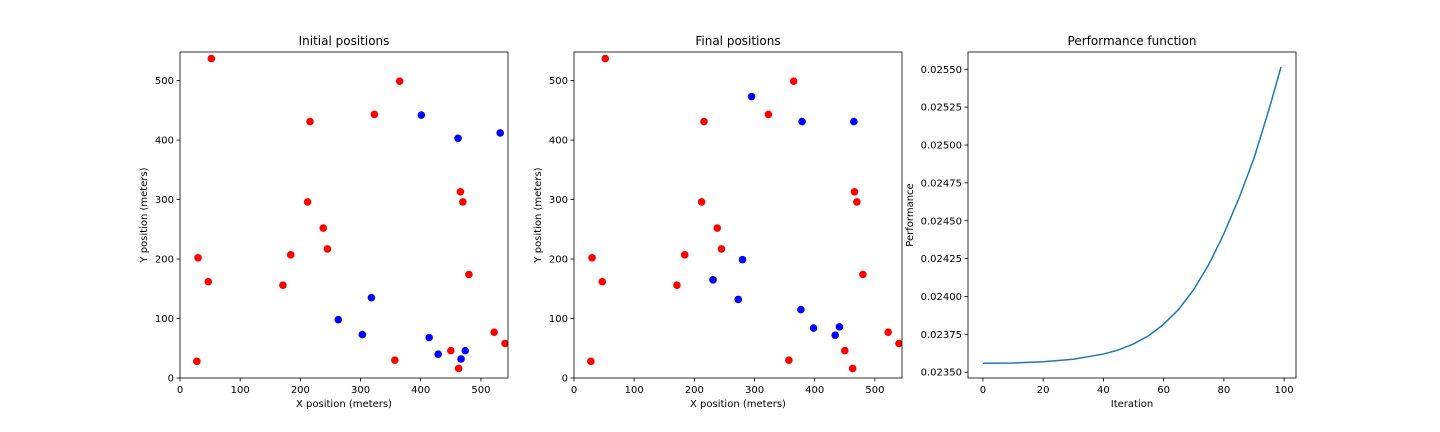  Describe the element at coordinates (941, 221) in the screenshot. I see `y-tick-label: 0.02450` at that location.